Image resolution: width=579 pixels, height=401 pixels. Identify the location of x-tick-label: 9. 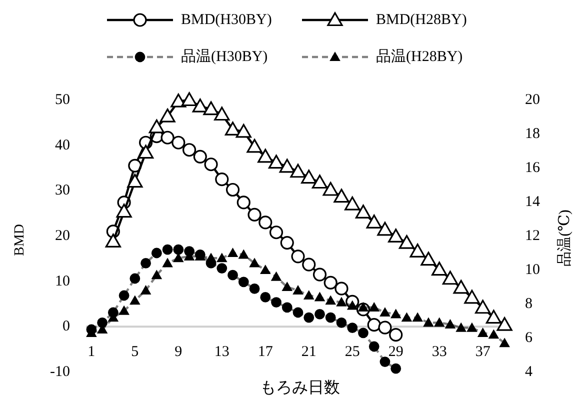
(178, 352).